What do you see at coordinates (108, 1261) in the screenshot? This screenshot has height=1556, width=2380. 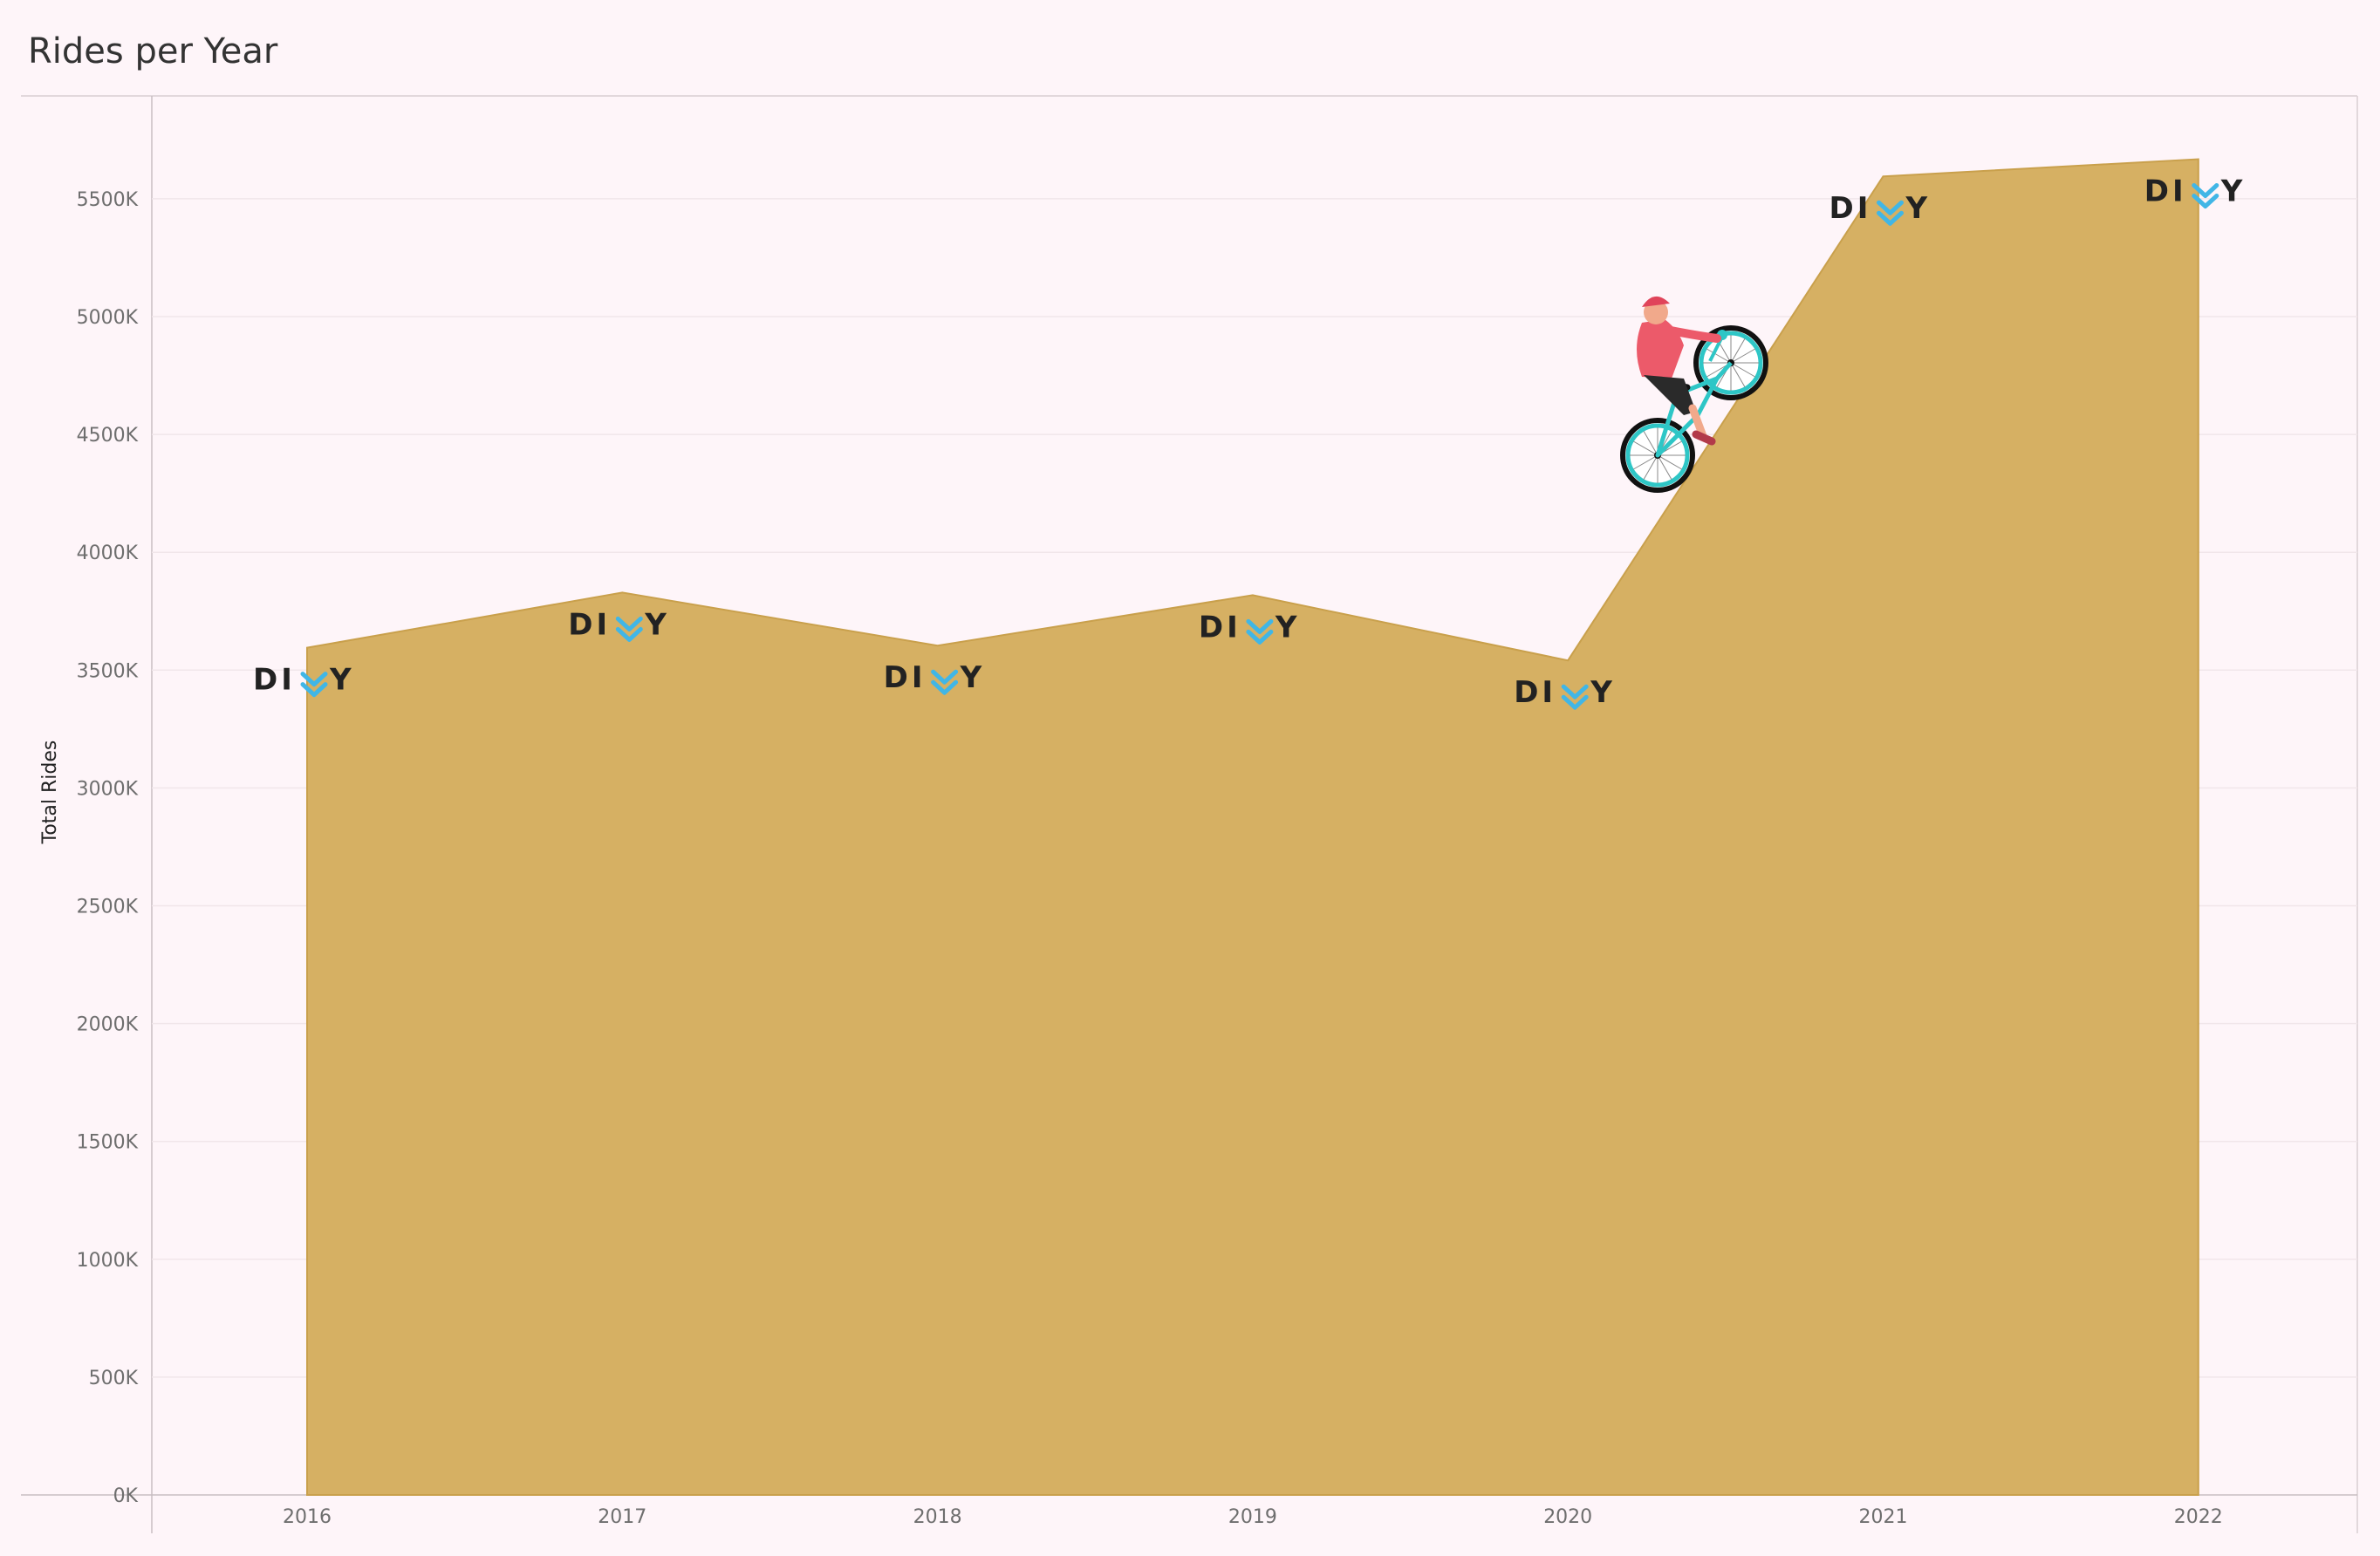 I see `y-tick-label: 1000K` at bounding box center [108, 1261].